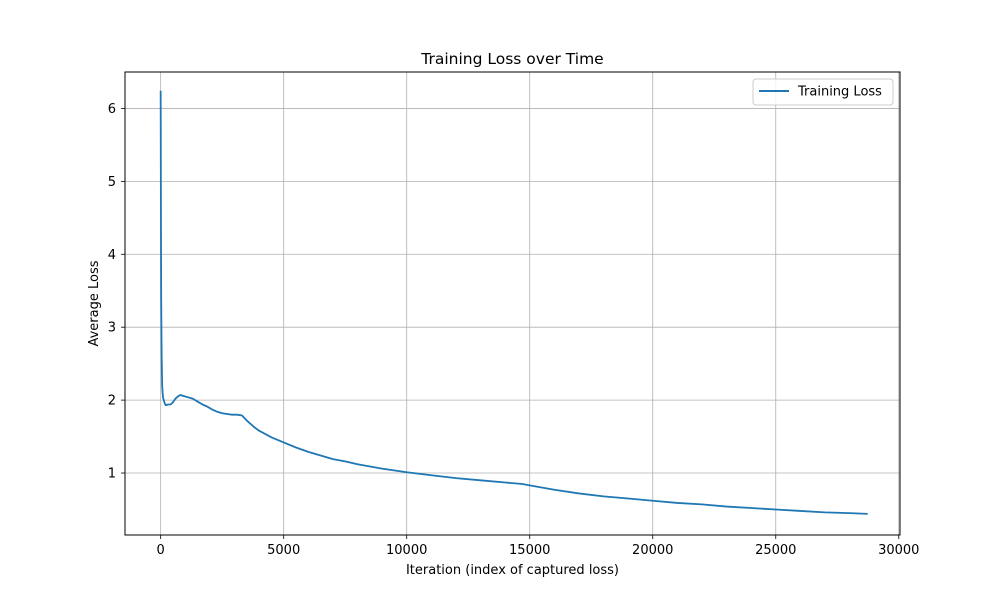  I want to click on y-tick-label: 2, so click(112, 401).